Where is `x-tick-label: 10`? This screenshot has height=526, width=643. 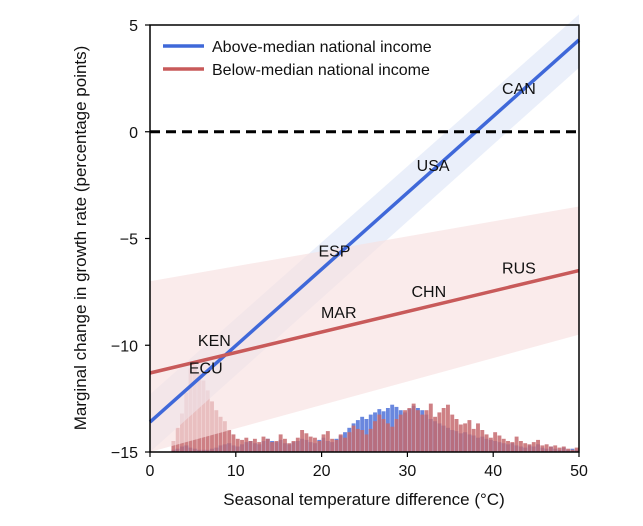
x-tick-label: 10 is located at coordinates (236, 471).